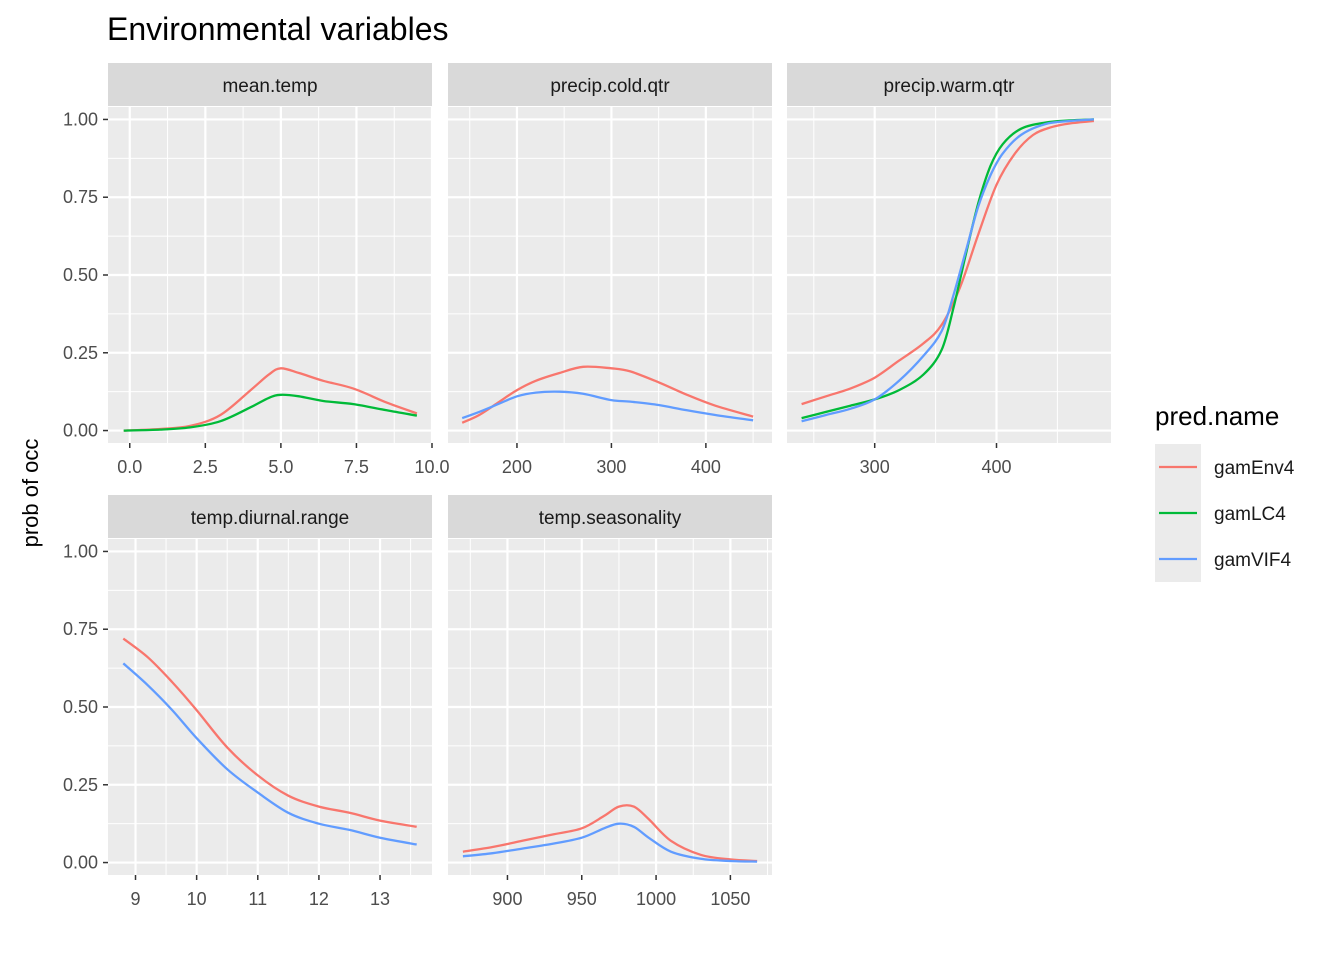 This screenshot has width=1344, height=960. What do you see at coordinates (610, 702) in the screenshot?
I see `panel-temp.seasonality: temp.seasonality 900 950 1000 1050` at bounding box center [610, 702].